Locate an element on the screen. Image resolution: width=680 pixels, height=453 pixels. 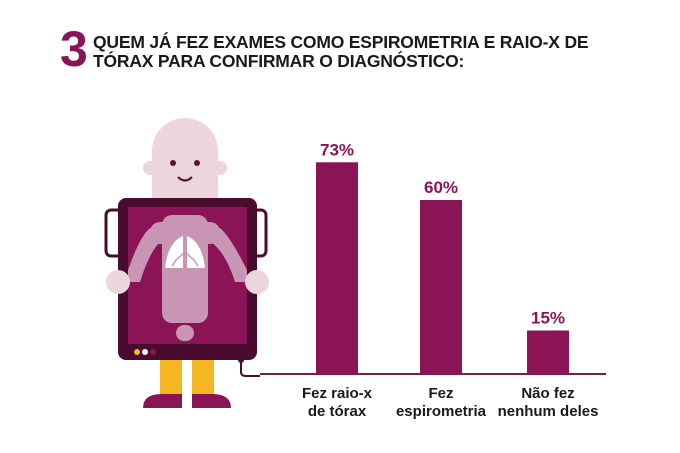
category-label-0-line-0: Fez raio-x is located at coordinates (337, 393).